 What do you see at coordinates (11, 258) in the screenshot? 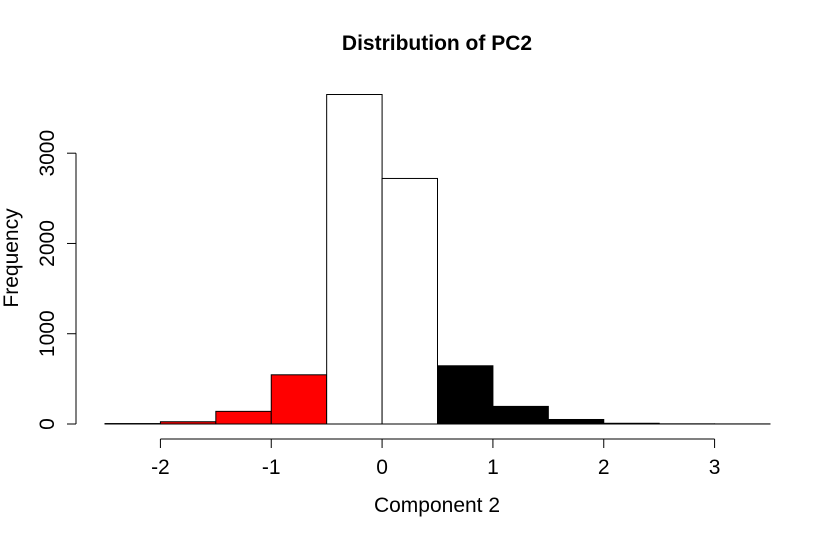
I see `y-axis-label: Frequency` at bounding box center [11, 258].